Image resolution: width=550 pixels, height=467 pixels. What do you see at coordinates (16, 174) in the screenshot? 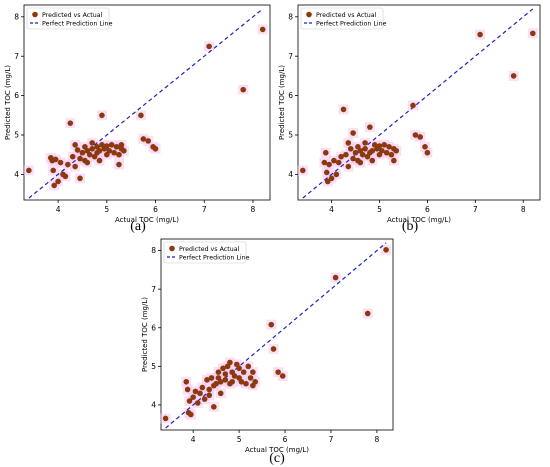
I see `y-tick-label: 4` at bounding box center [16, 174].